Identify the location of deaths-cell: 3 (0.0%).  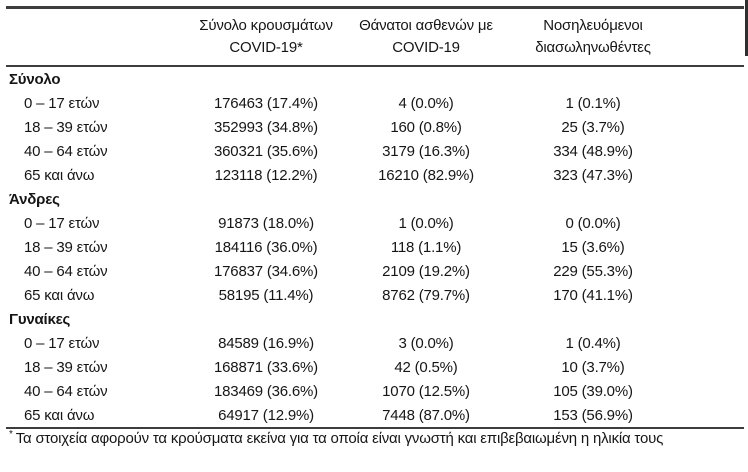
(426, 343).